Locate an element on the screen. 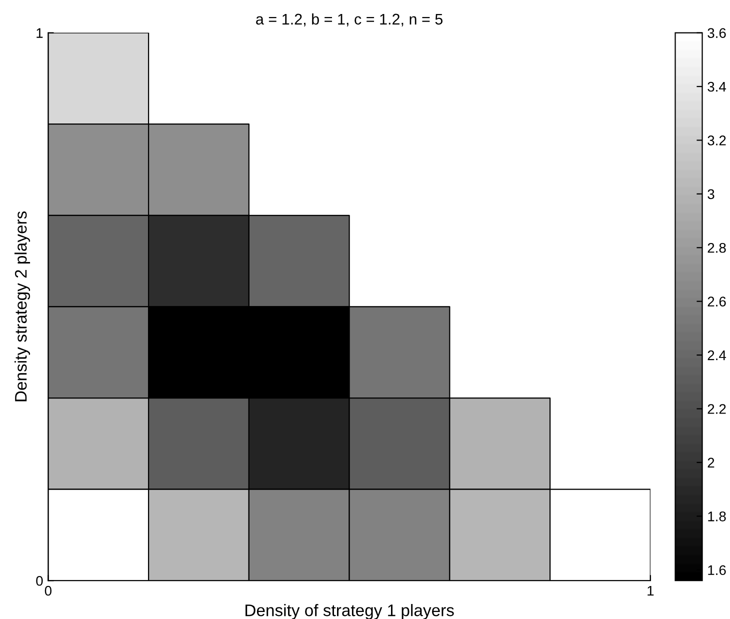 The width and height of the screenshot is (730, 619). color-bar-label: 2 is located at coordinates (711, 463).